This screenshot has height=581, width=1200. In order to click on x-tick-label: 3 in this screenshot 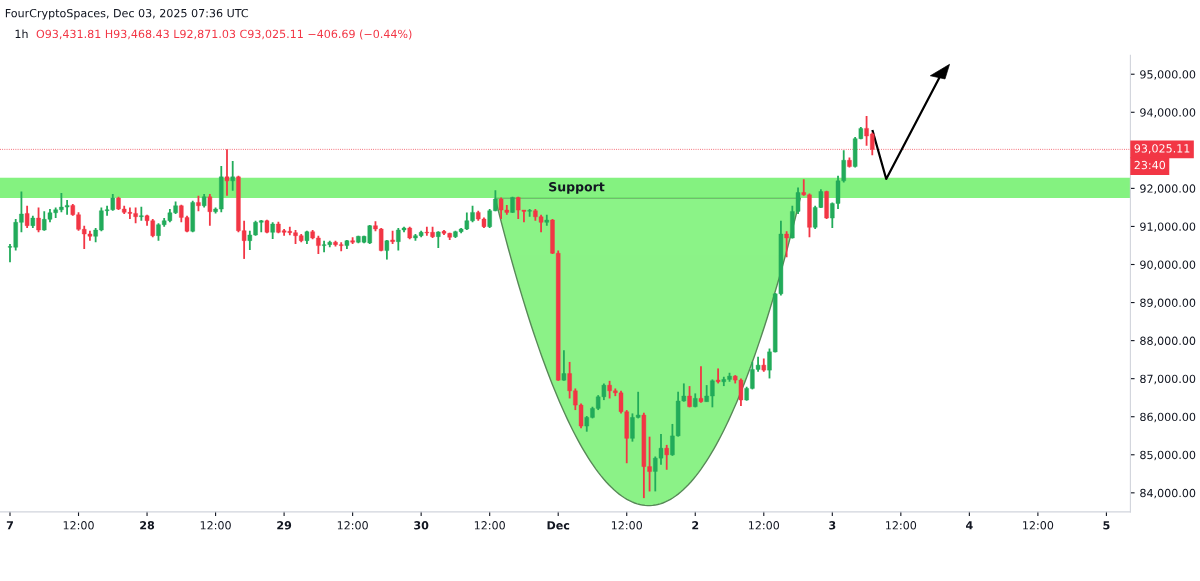, I will do `click(832, 525)`.